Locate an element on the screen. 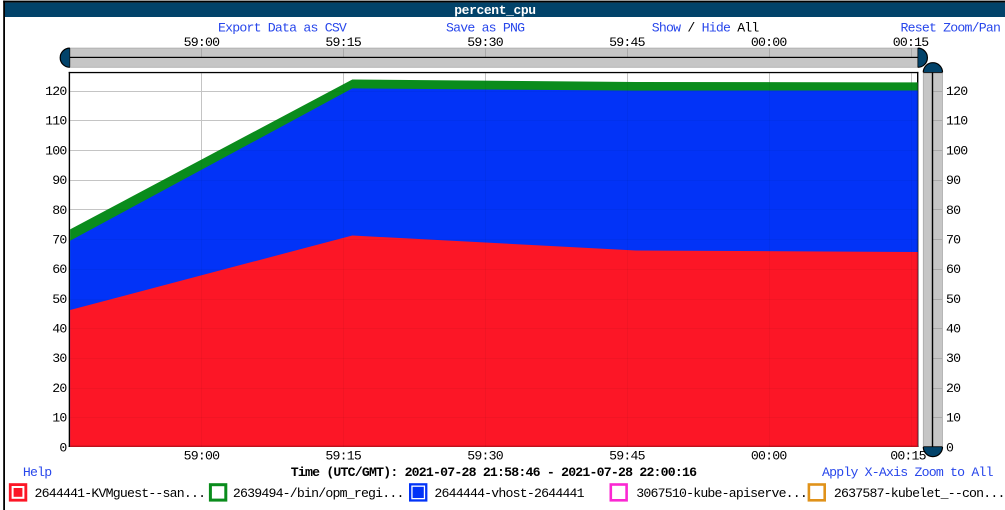 The height and width of the screenshot is (510, 1005). svg-text: percent_cpu is located at coordinates (494, 10).